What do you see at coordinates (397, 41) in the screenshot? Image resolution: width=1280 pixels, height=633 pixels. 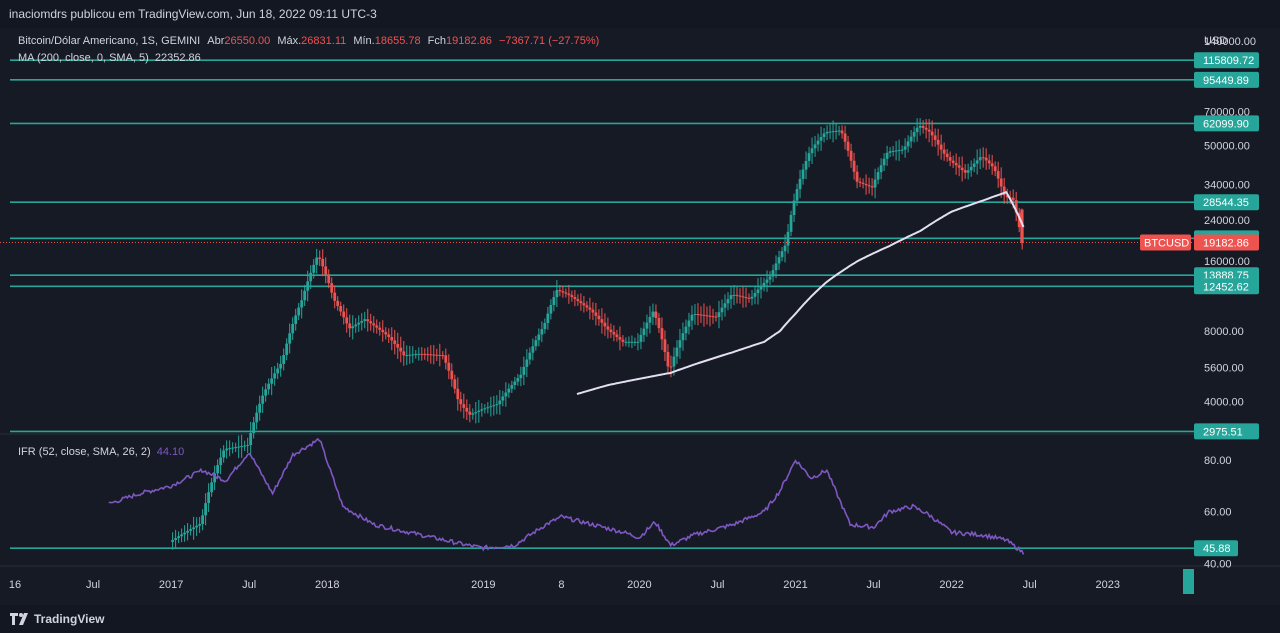 I see `low-value: 18655.78` at bounding box center [397, 41].